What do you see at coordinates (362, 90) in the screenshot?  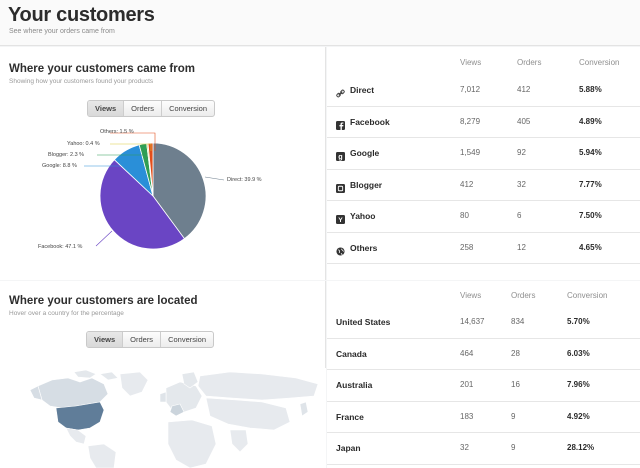 I see `source-name: Direct` at bounding box center [362, 90].